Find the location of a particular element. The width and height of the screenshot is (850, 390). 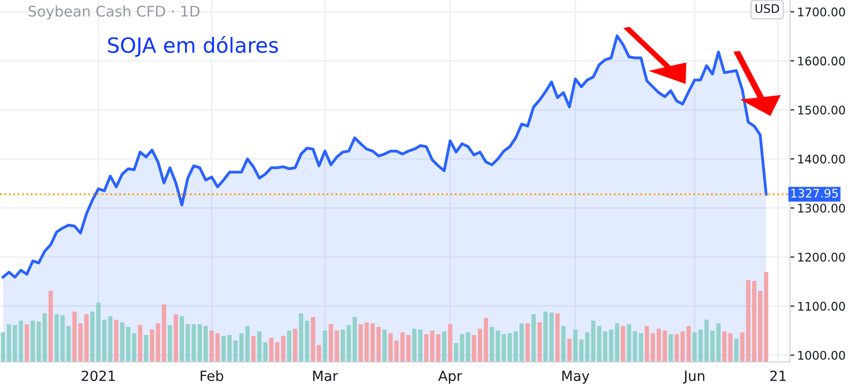

y-tick-label: 1000.00 is located at coordinates (821, 355).